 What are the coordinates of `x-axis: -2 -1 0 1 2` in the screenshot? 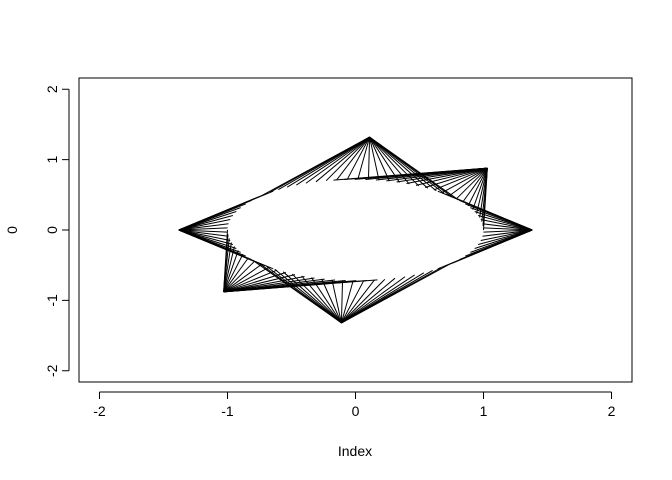 It's located at (354, 405).